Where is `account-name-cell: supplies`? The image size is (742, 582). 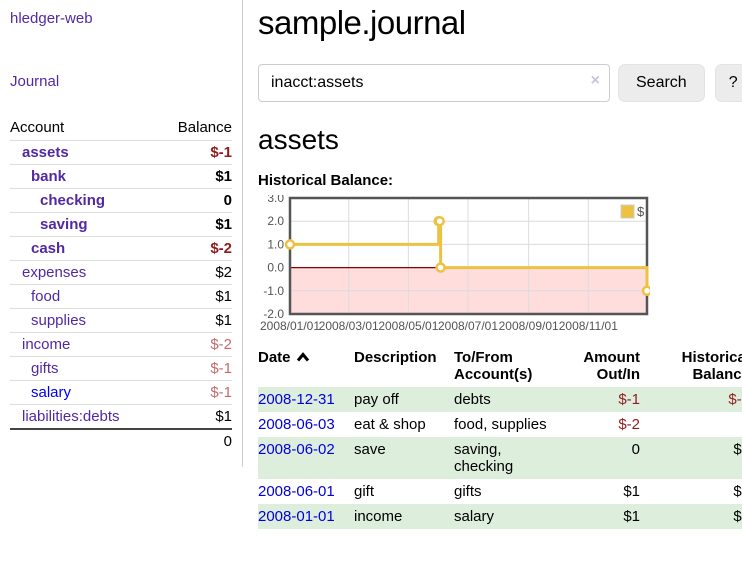 account-name-cell: supplies is located at coordinates (84, 320).